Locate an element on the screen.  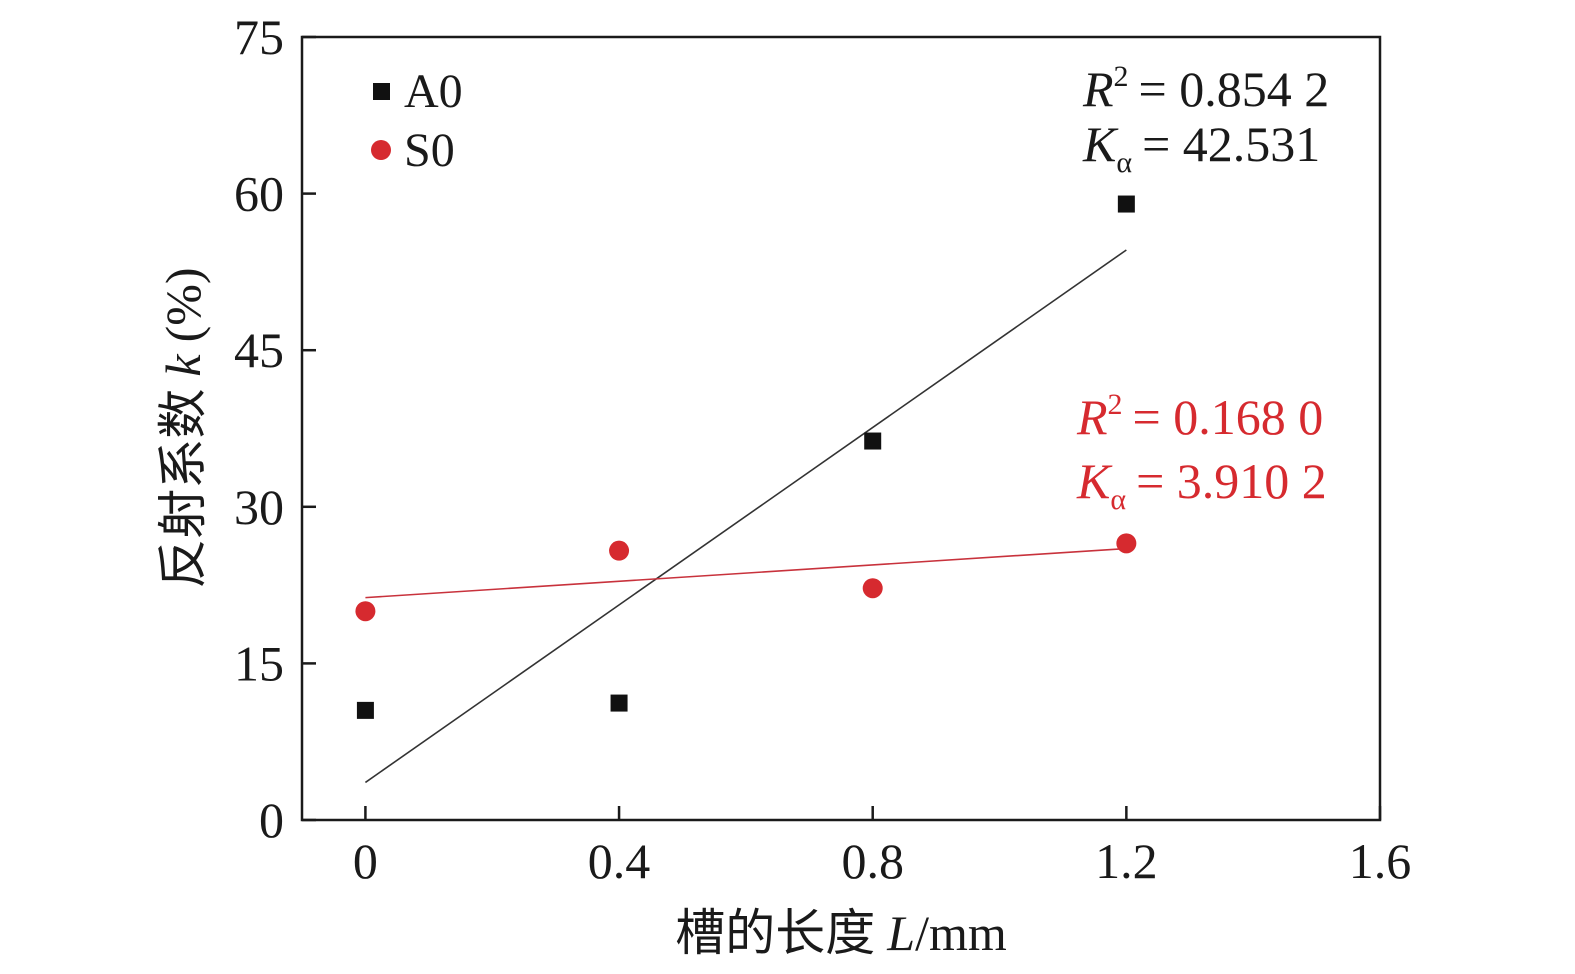
annotation-s0-k-value: = 3.910 2 is located at coordinates (1231, 481).